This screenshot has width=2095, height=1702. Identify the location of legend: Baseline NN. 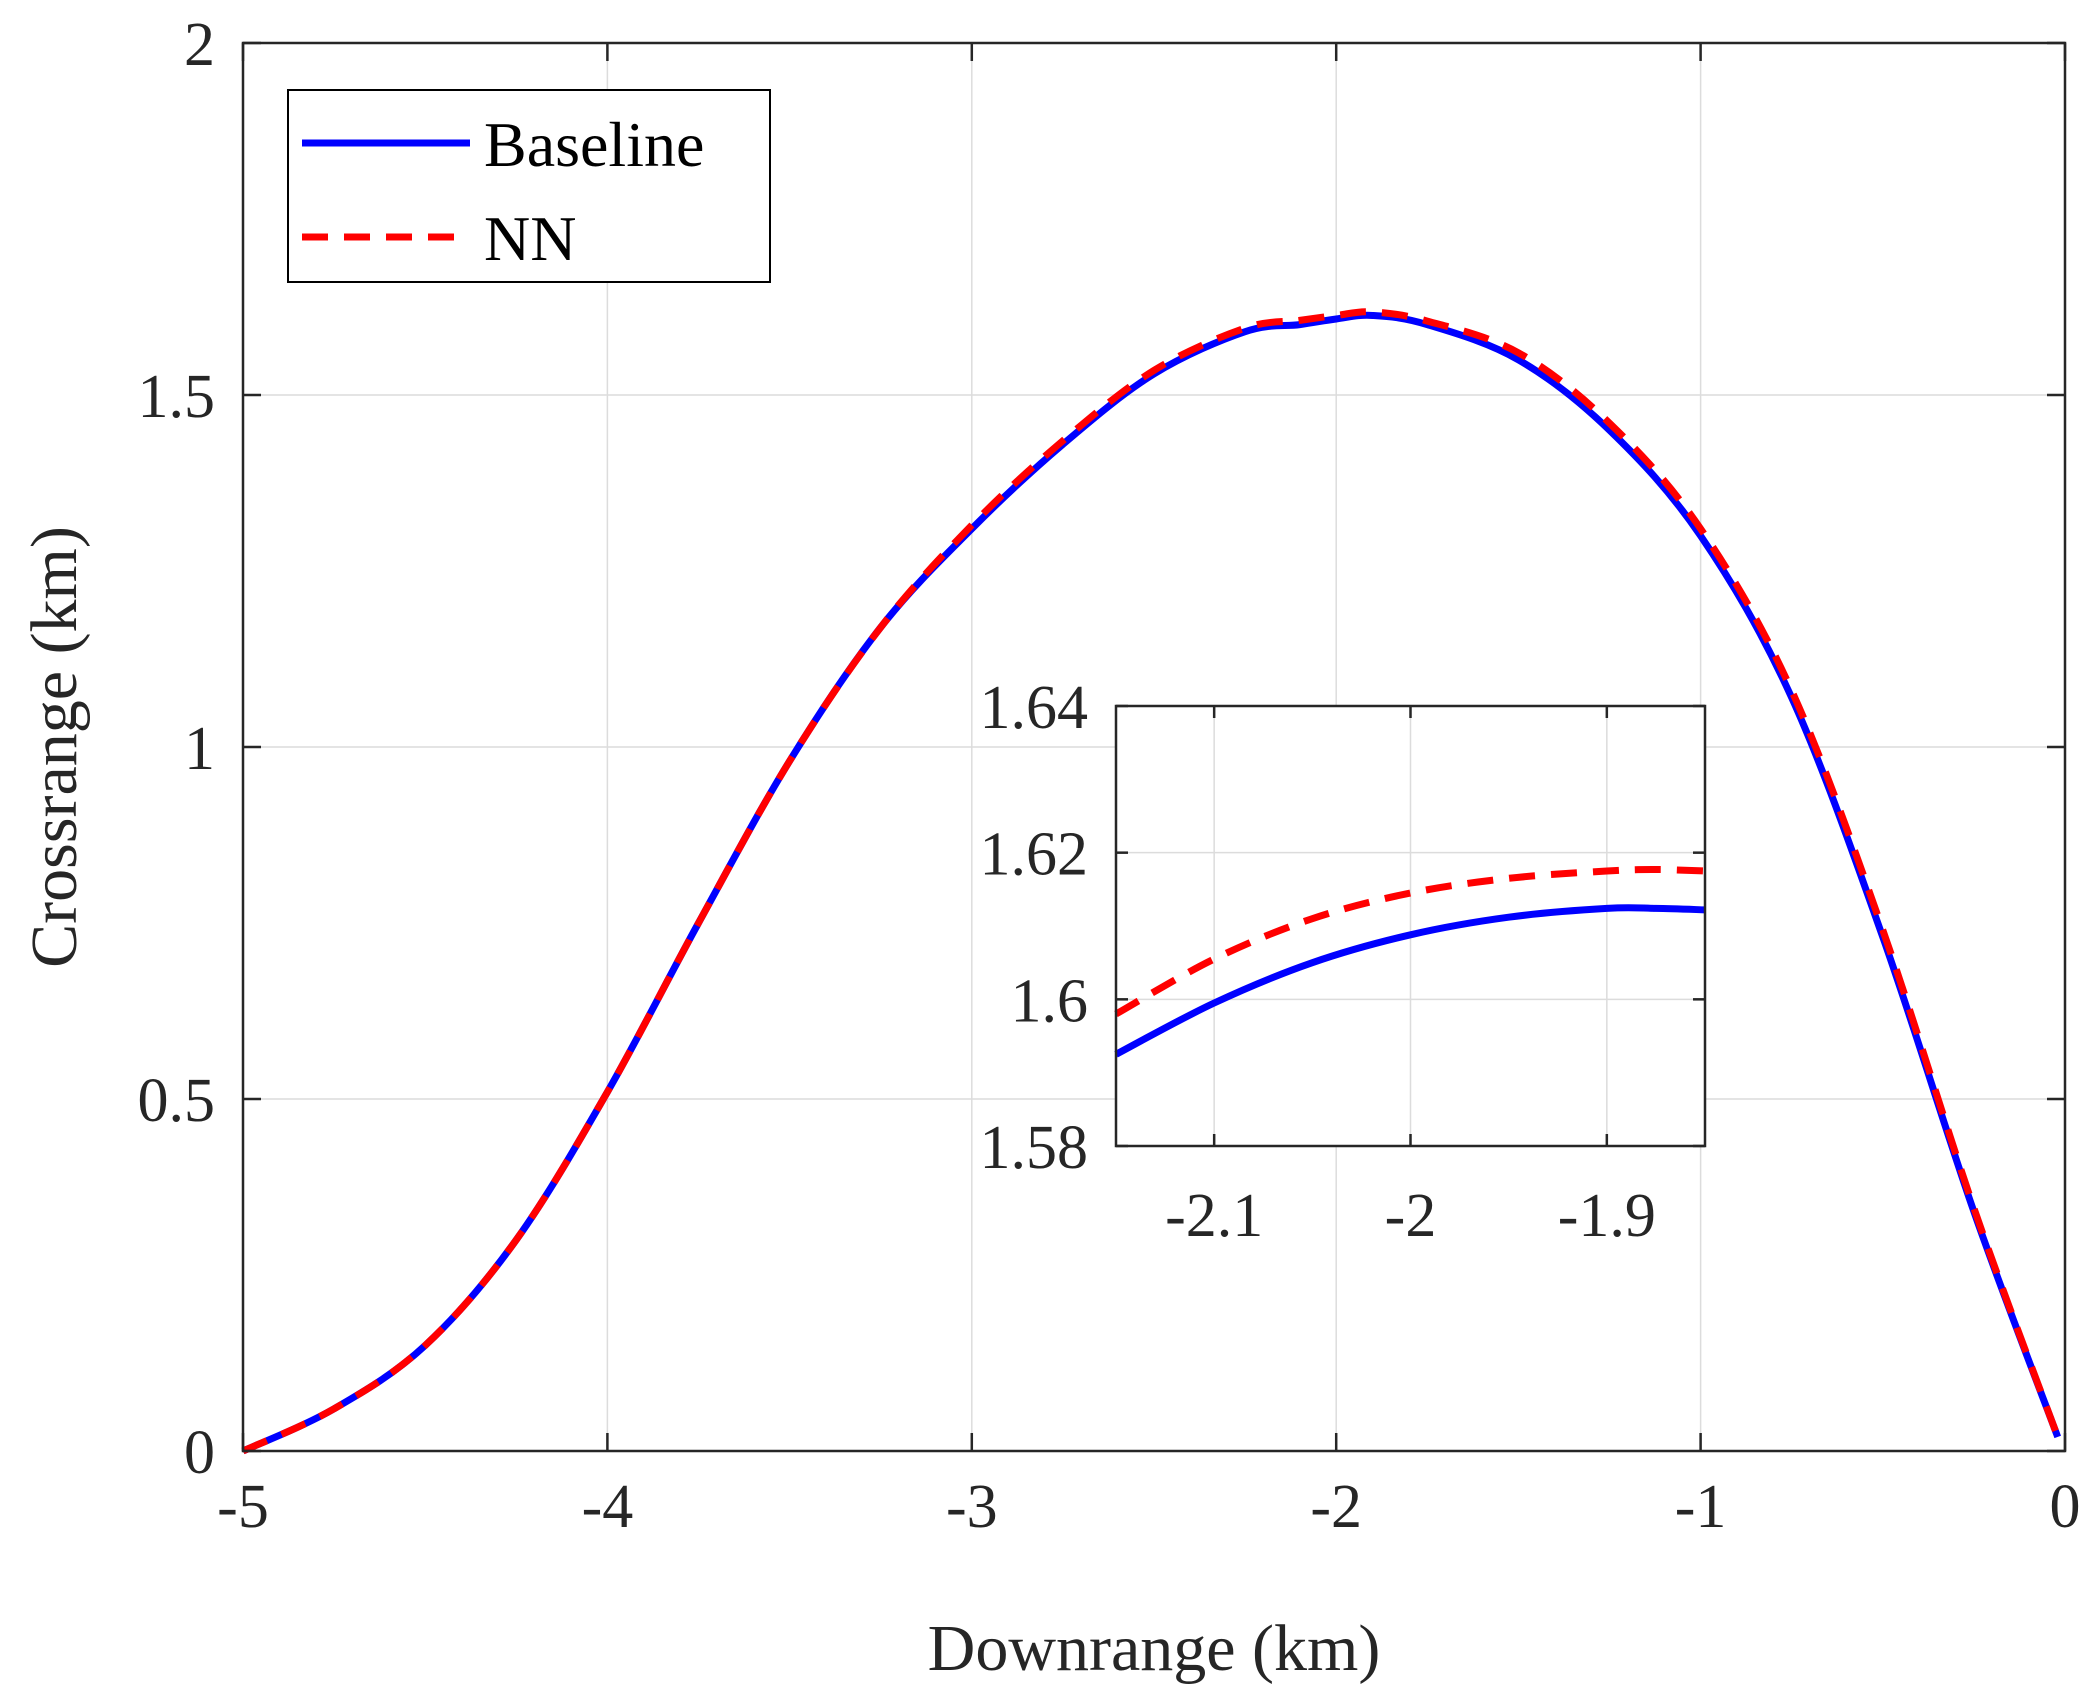
(529, 186).